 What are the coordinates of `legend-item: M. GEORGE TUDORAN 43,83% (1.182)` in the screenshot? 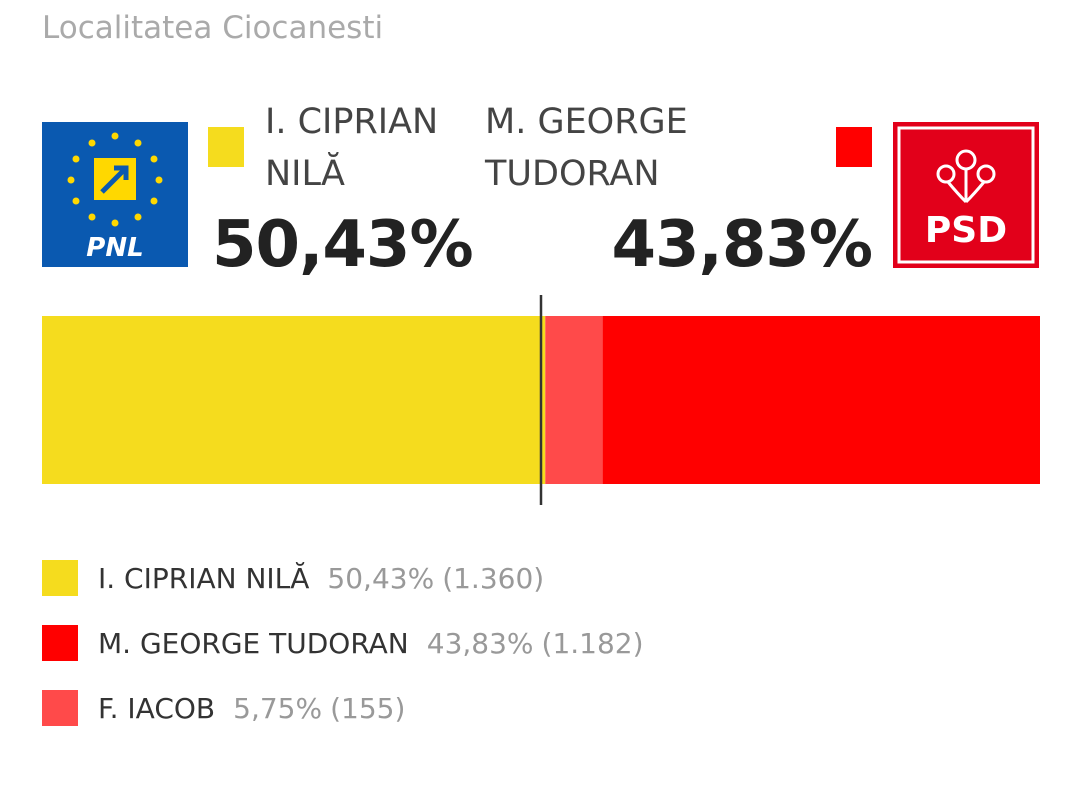 It's located at (343, 643).